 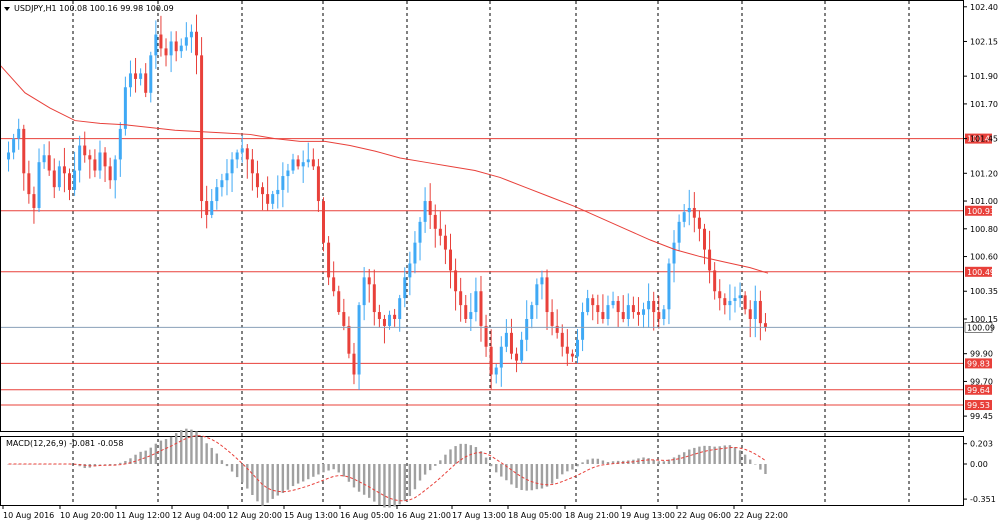 What do you see at coordinates (94, 8) in the screenshot?
I see `chart-title: USDJPY,H1 100.08 100.16 99.98 100.09` at bounding box center [94, 8].